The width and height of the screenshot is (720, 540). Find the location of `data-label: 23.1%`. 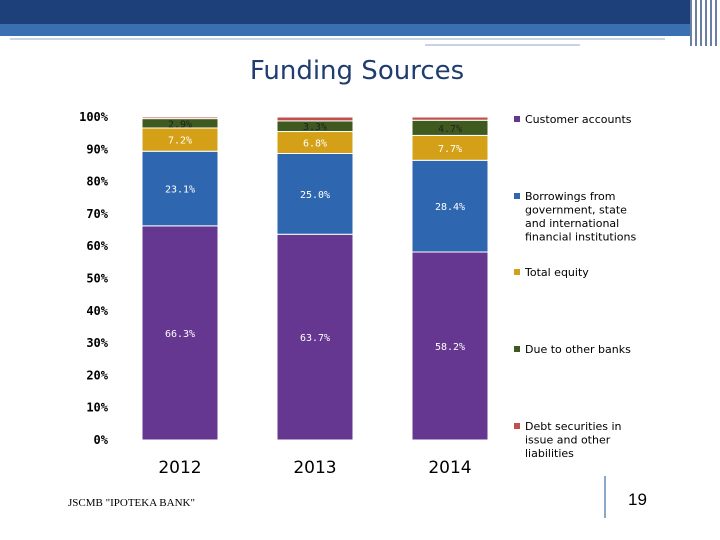

data-label: 23.1% is located at coordinates (180, 190).